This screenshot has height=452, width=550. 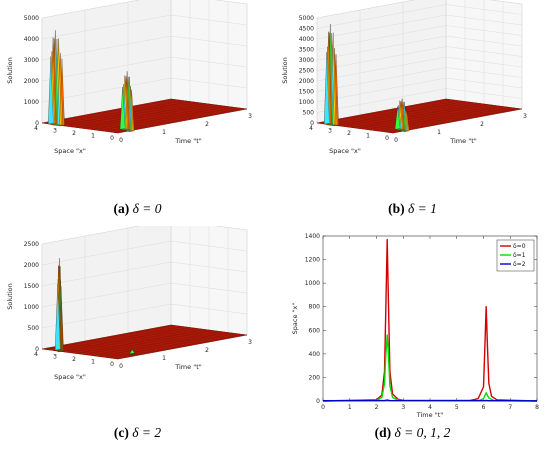 What do you see at coordinates (137, 209) in the screenshot?
I see `caption-a: (a) δ = 0` at bounding box center [137, 209].